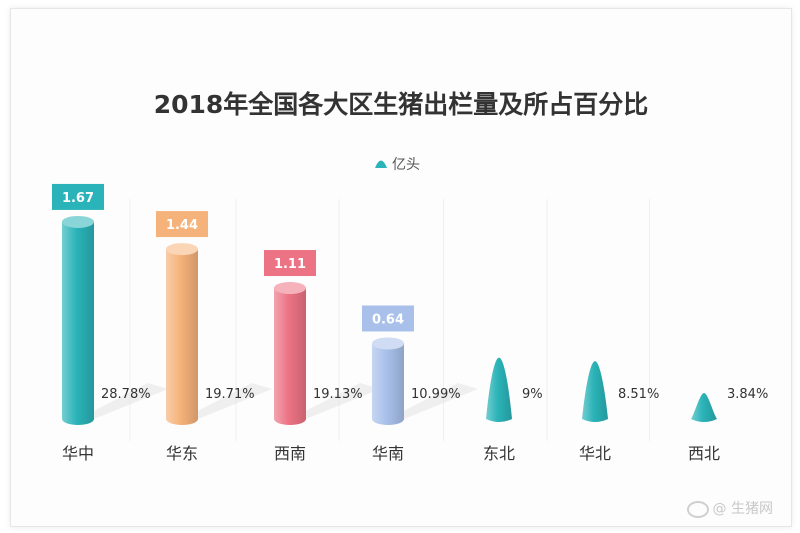 Image resolution: width=800 pixels, height=533 pixels. I want to click on category-label-northwest: 西北, so click(704, 453).